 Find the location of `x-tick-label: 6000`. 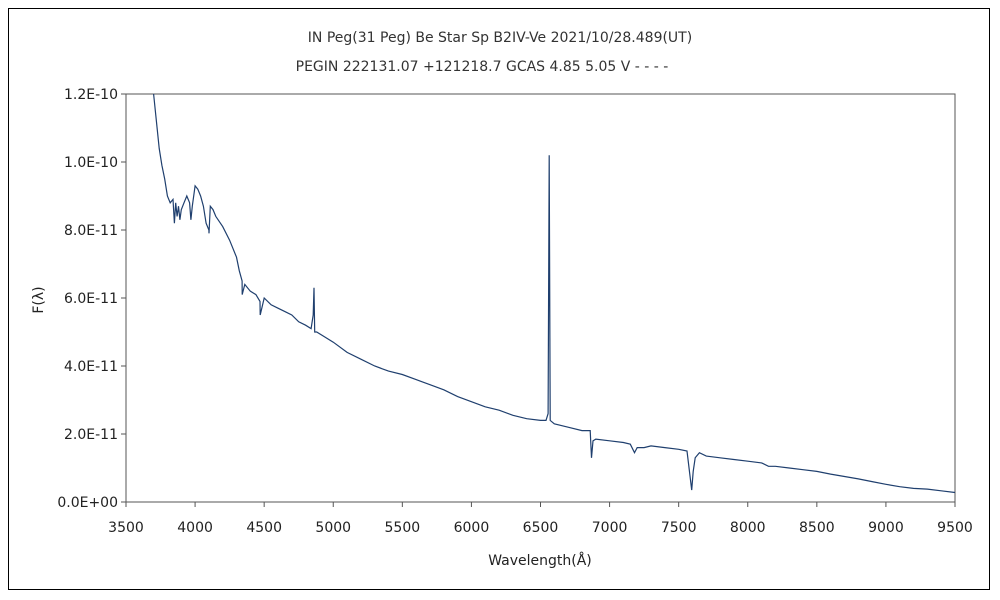

x-tick-label: 6000 is located at coordinates (472, 528).